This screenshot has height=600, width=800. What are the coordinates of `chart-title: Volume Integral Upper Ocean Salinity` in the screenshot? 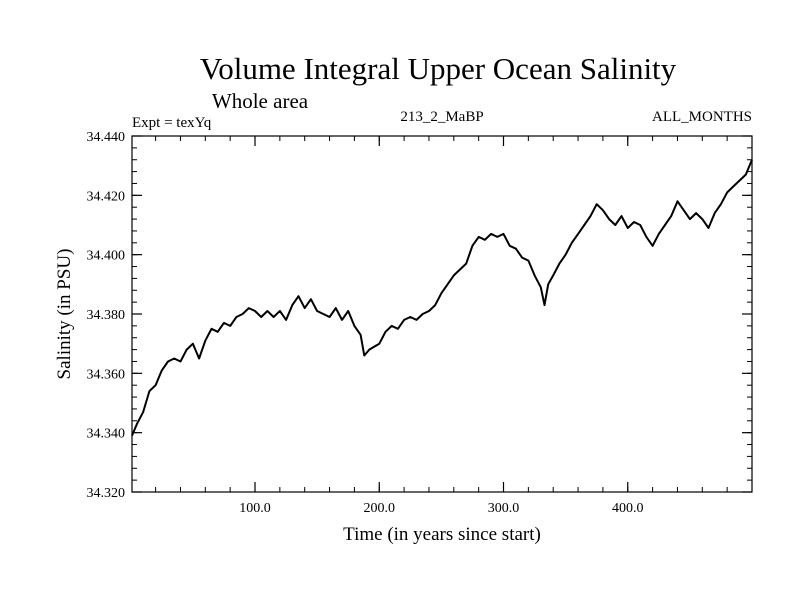 It's located at (438, 68).